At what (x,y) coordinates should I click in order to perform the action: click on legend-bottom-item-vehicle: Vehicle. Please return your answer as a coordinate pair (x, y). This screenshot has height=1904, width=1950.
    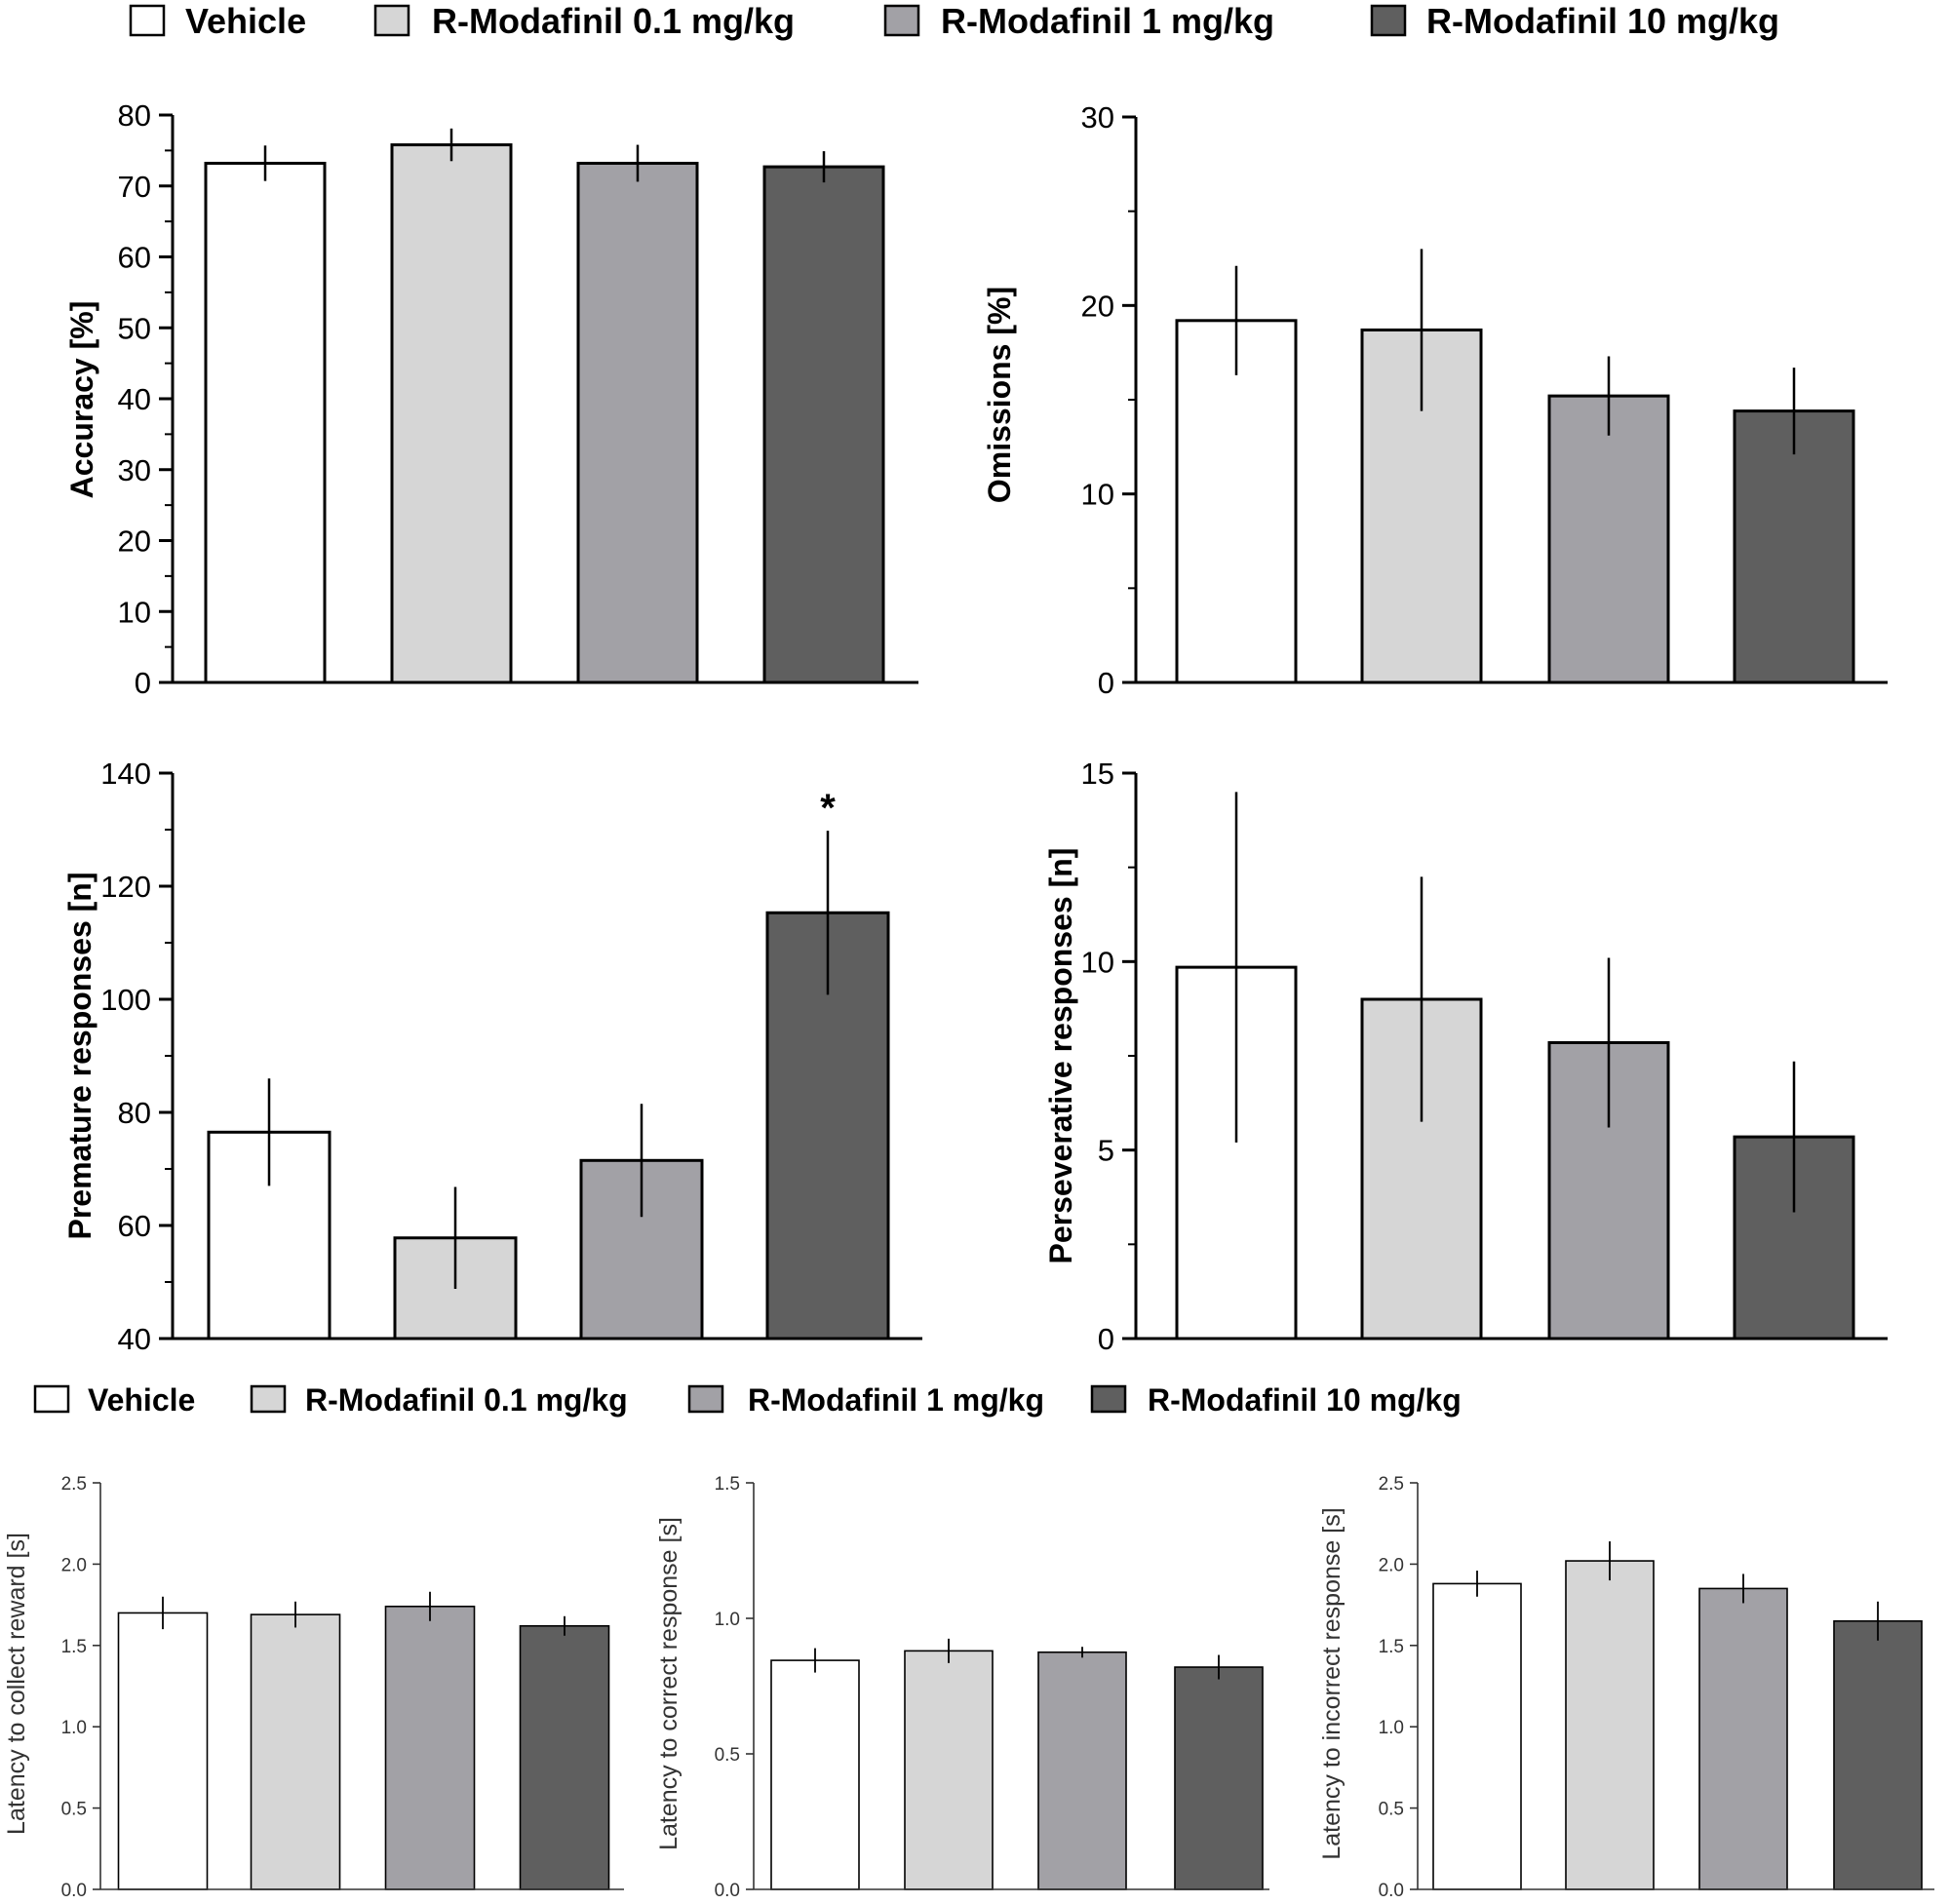
    Looking at the image, I should click on (114, 1400).